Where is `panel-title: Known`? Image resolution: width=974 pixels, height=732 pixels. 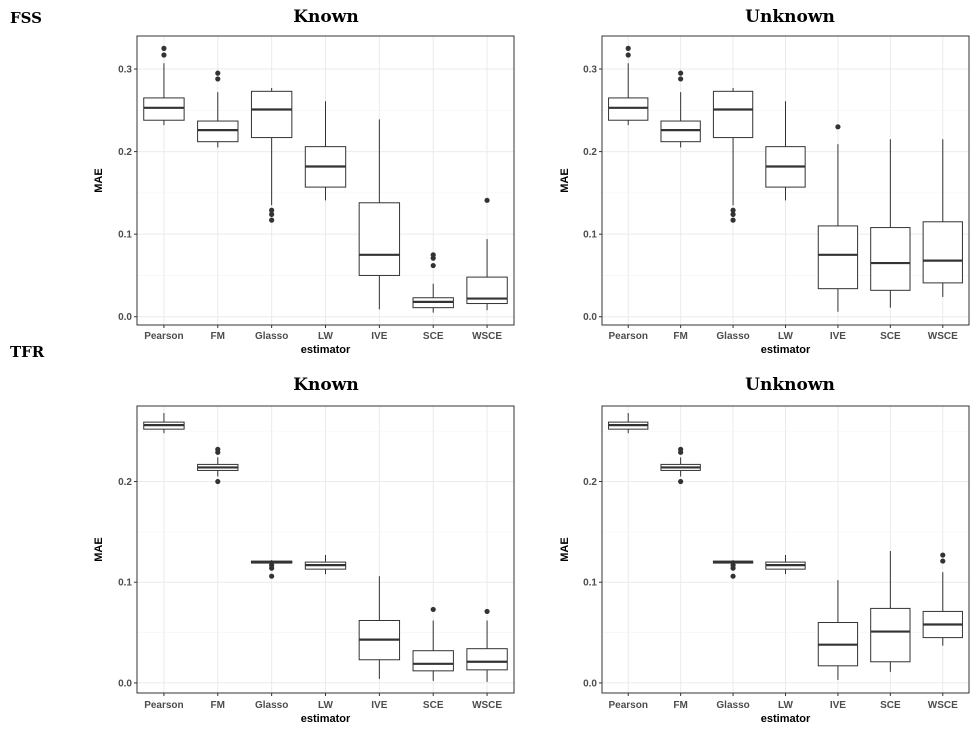
panel-title: Known is located at coordinates (325, 17).